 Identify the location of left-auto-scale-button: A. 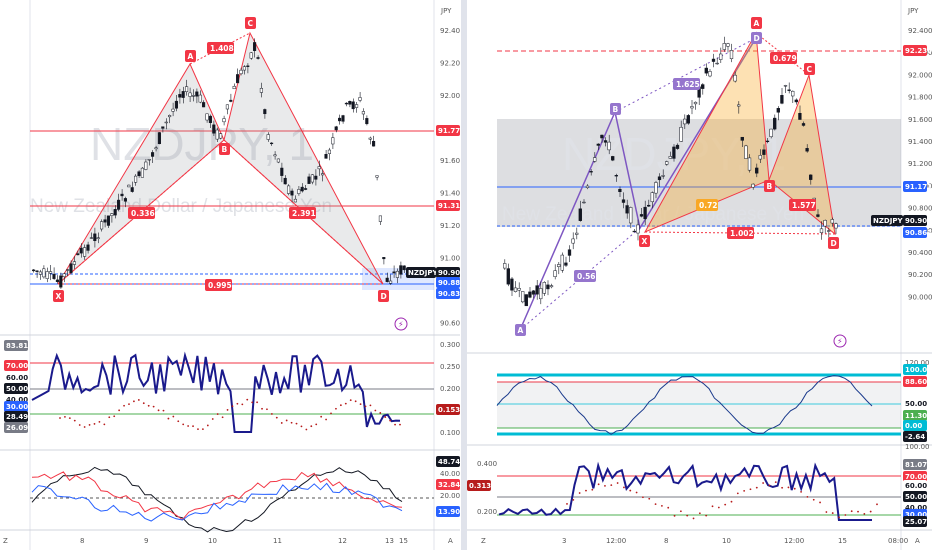
(450, 541).